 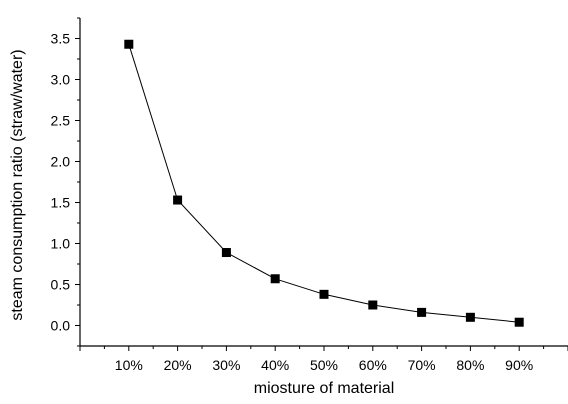 I want to click on x-axis-title: miosture of material, so click(x=324, y=388).